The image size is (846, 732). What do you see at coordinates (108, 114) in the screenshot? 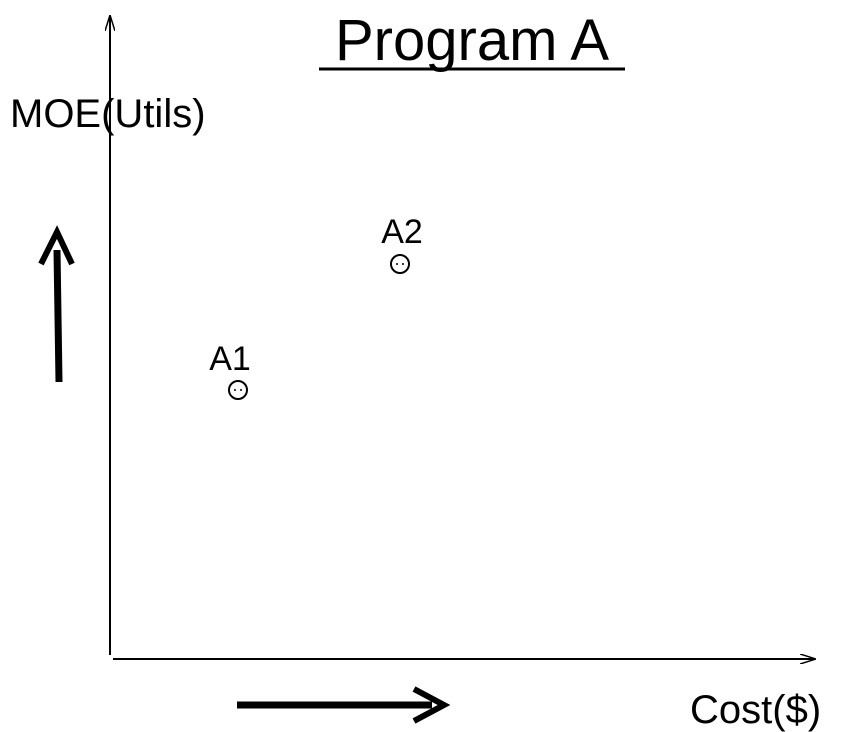
I see `y-axis-label: MOE(Utils)` at bounding box center [108, 114].